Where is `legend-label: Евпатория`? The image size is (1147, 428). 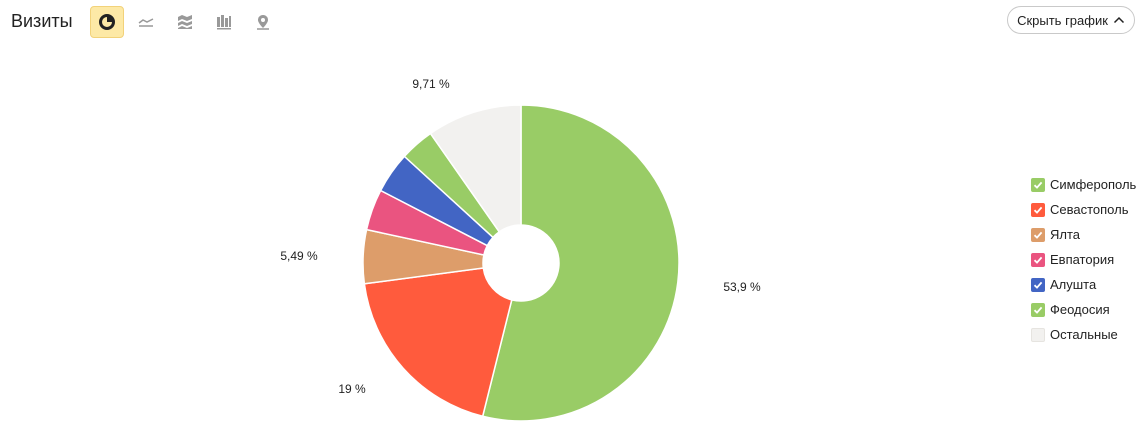
legend-label: Евпатория is located at coordinates (1082, 259).